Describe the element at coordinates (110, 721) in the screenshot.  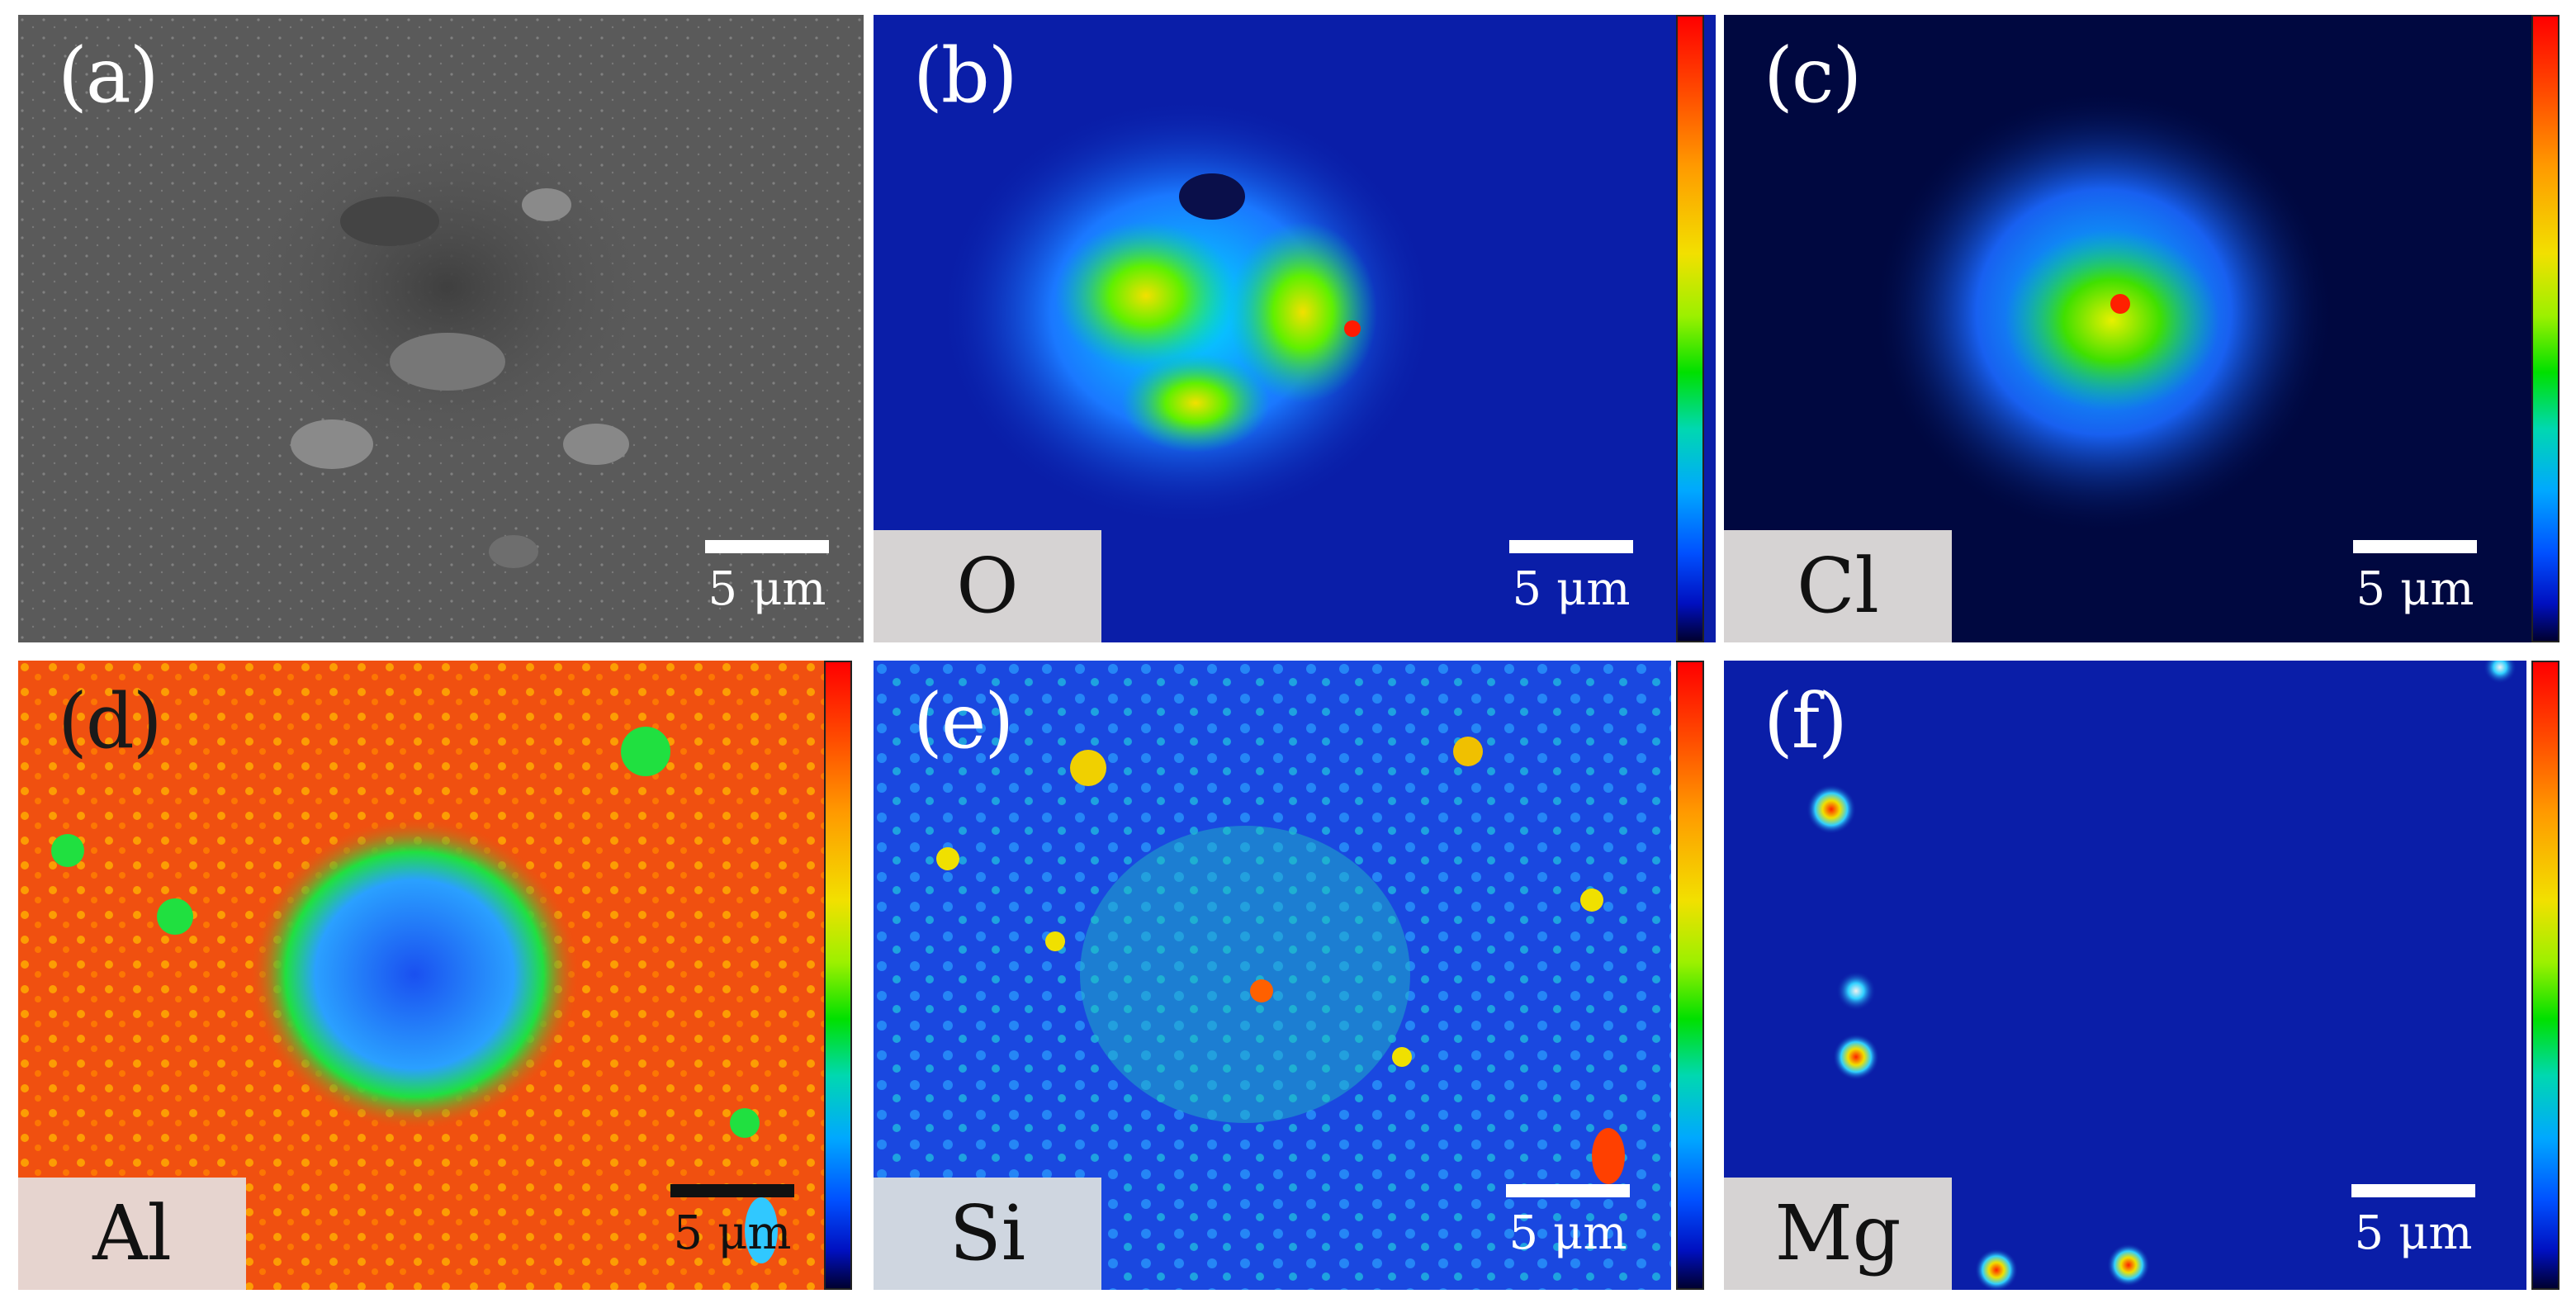
I see `panel-label-d: (d)` at that location.